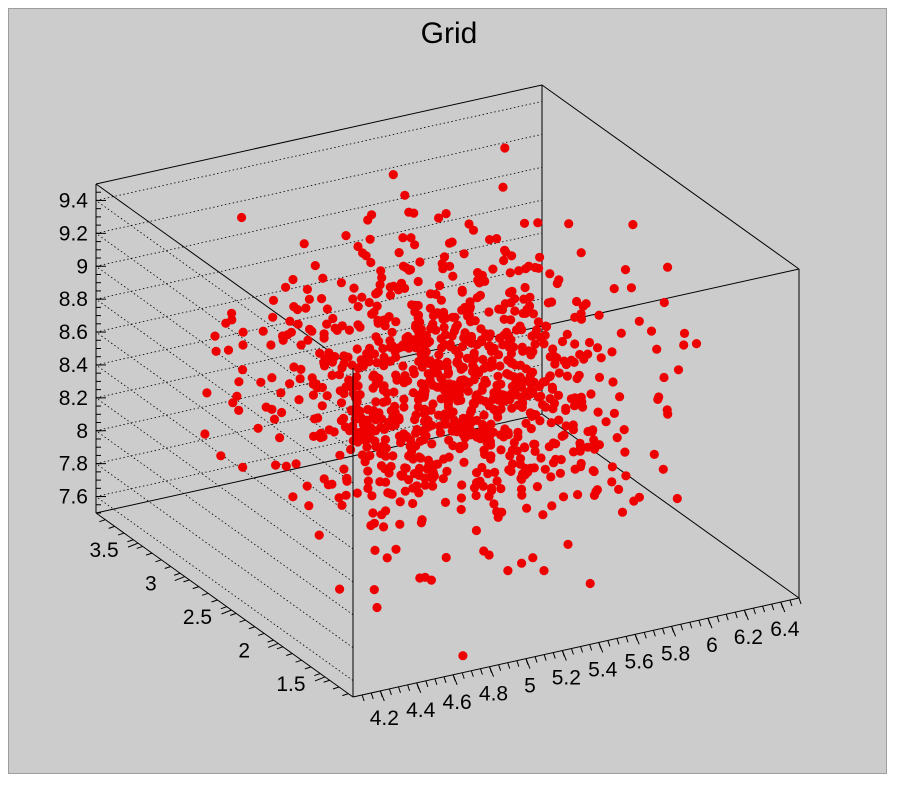 This screenshot has height=785, width=898. I want to click on y-minor-tick, so click(289, 654).